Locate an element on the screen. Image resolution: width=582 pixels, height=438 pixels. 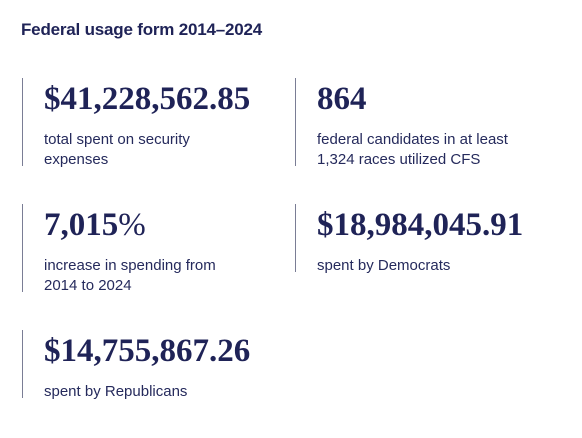
stat-label: total spent on security expenses is located at coordinates (117, 149).